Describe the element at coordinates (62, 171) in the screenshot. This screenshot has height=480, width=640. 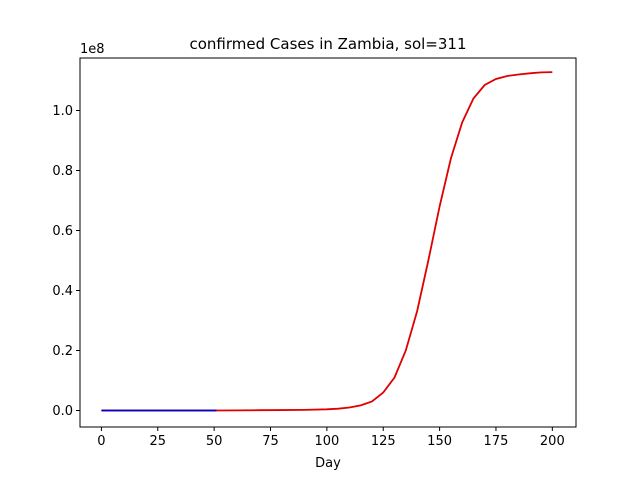
I see `y-tick-label: 0.8` at that location.